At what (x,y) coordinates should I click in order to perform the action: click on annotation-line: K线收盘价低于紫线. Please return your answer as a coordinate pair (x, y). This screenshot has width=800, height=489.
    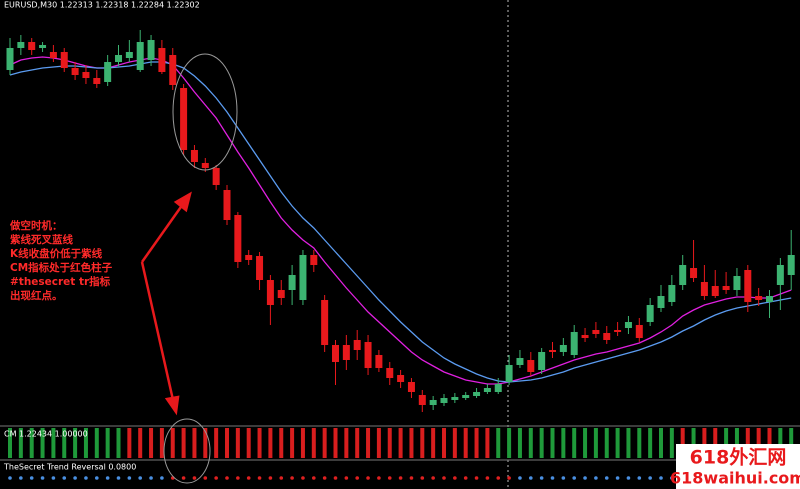
    Looking at the image, I should click on (56, 253).